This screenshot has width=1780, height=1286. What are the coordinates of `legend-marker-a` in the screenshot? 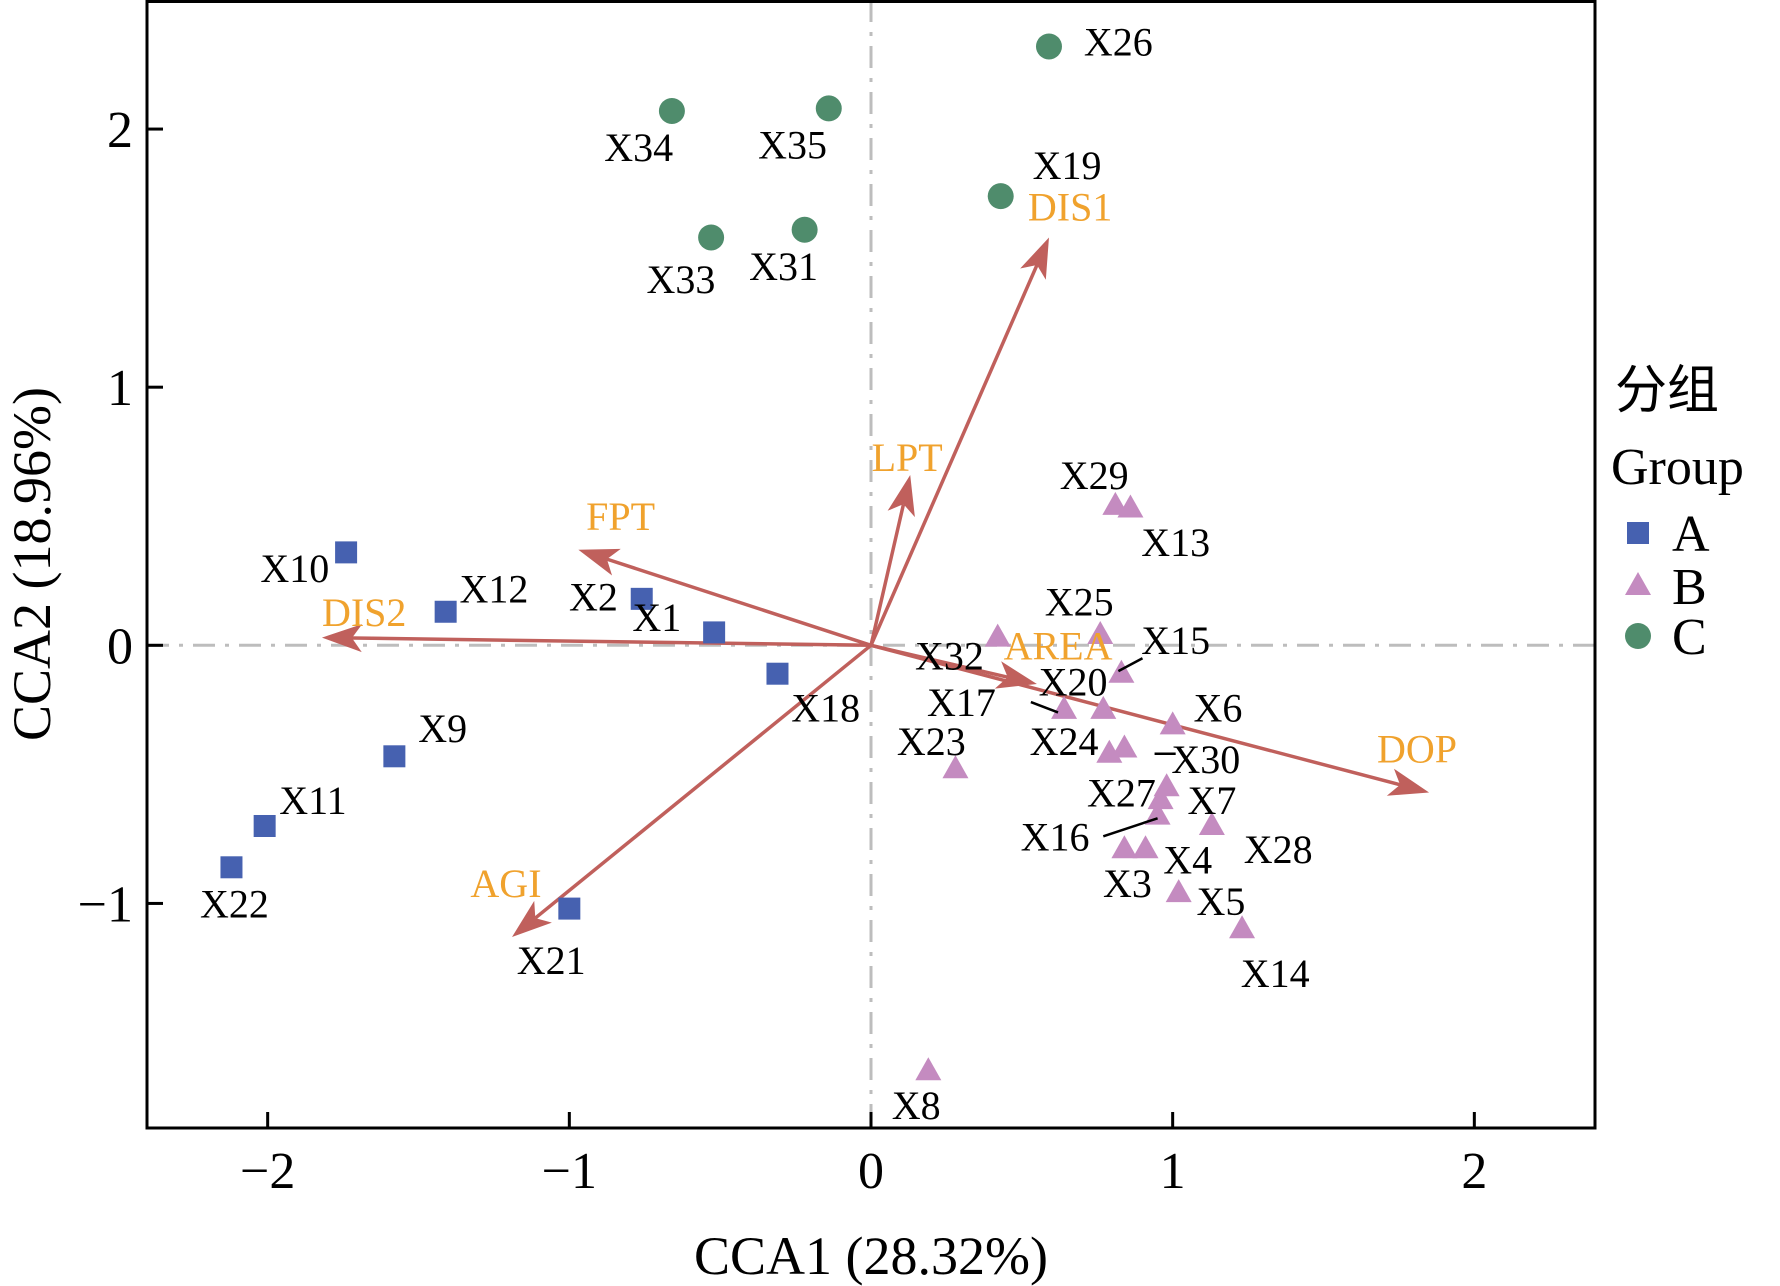 It's located at (1638, 533).